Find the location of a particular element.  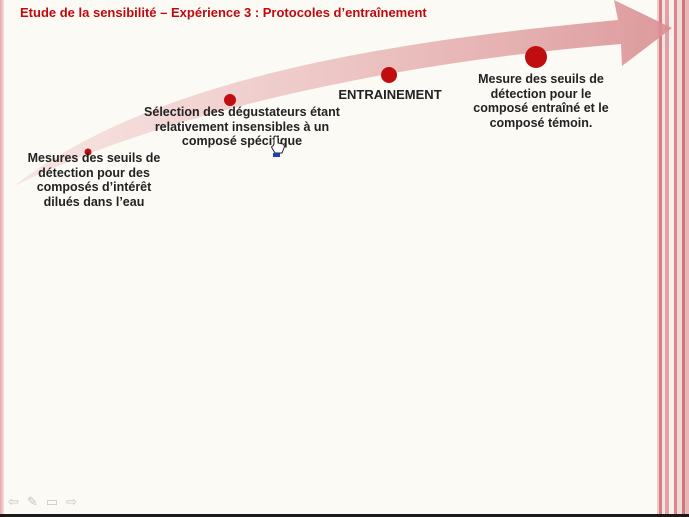

slide-nav-toolbar: ⇦ ✎ ▭ ⇨ is located at coordinates (46, 502).